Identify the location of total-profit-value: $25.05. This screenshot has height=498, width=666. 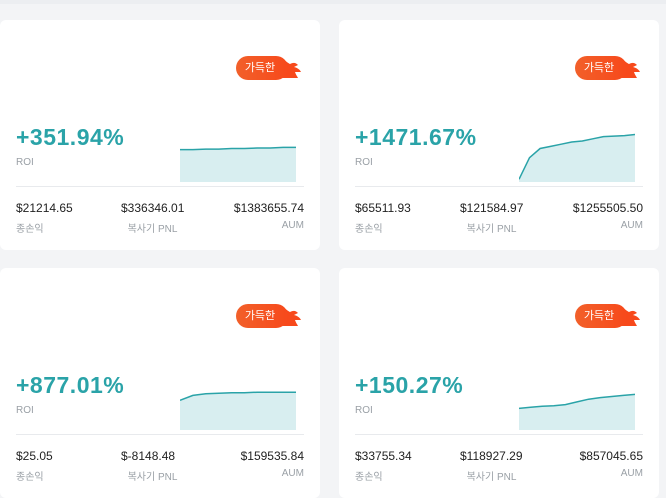
(34, 456).